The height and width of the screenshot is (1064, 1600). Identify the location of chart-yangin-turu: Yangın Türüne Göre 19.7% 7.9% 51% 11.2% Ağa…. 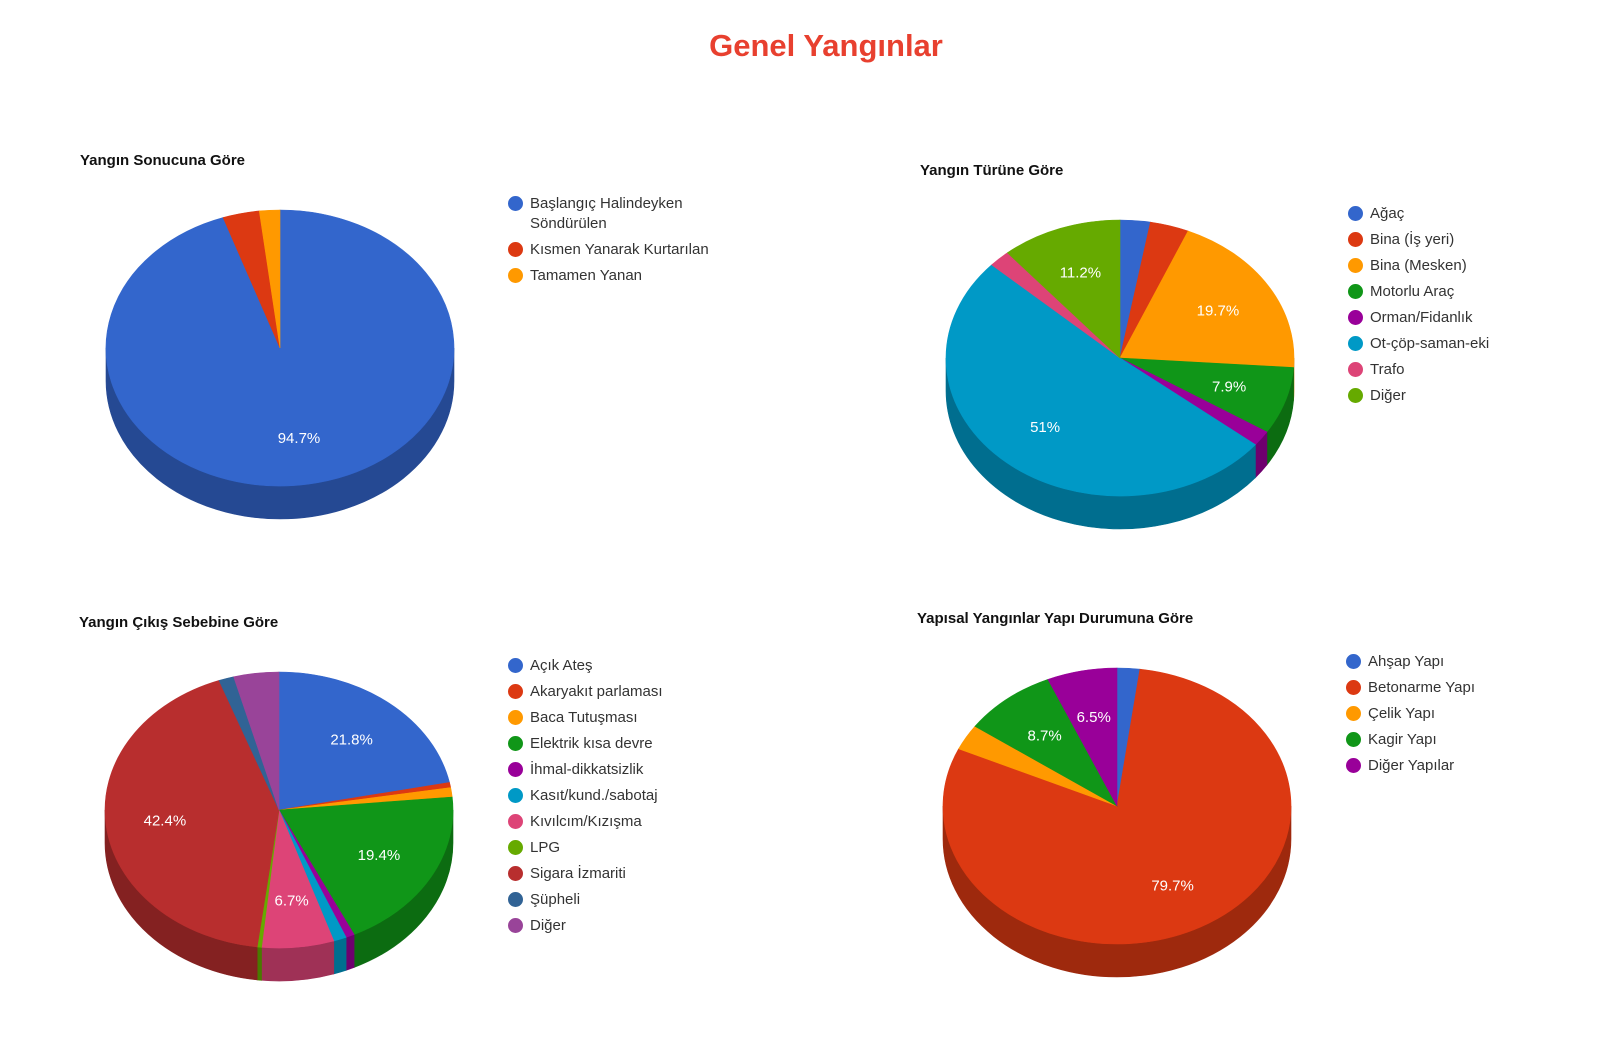
(1220, 362).